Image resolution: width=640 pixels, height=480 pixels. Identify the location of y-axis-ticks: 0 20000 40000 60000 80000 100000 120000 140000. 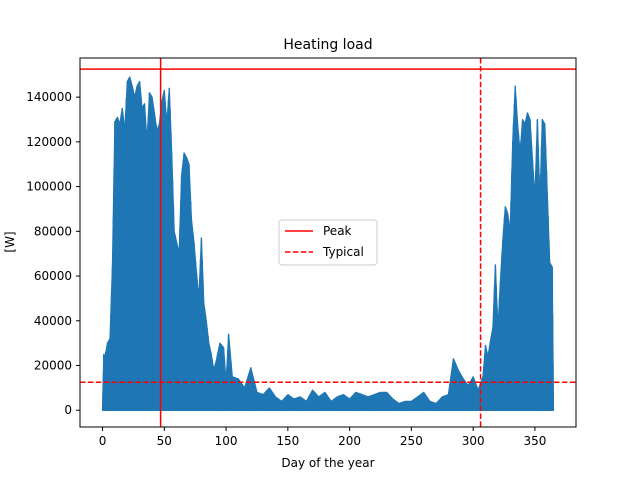
(53, 253).